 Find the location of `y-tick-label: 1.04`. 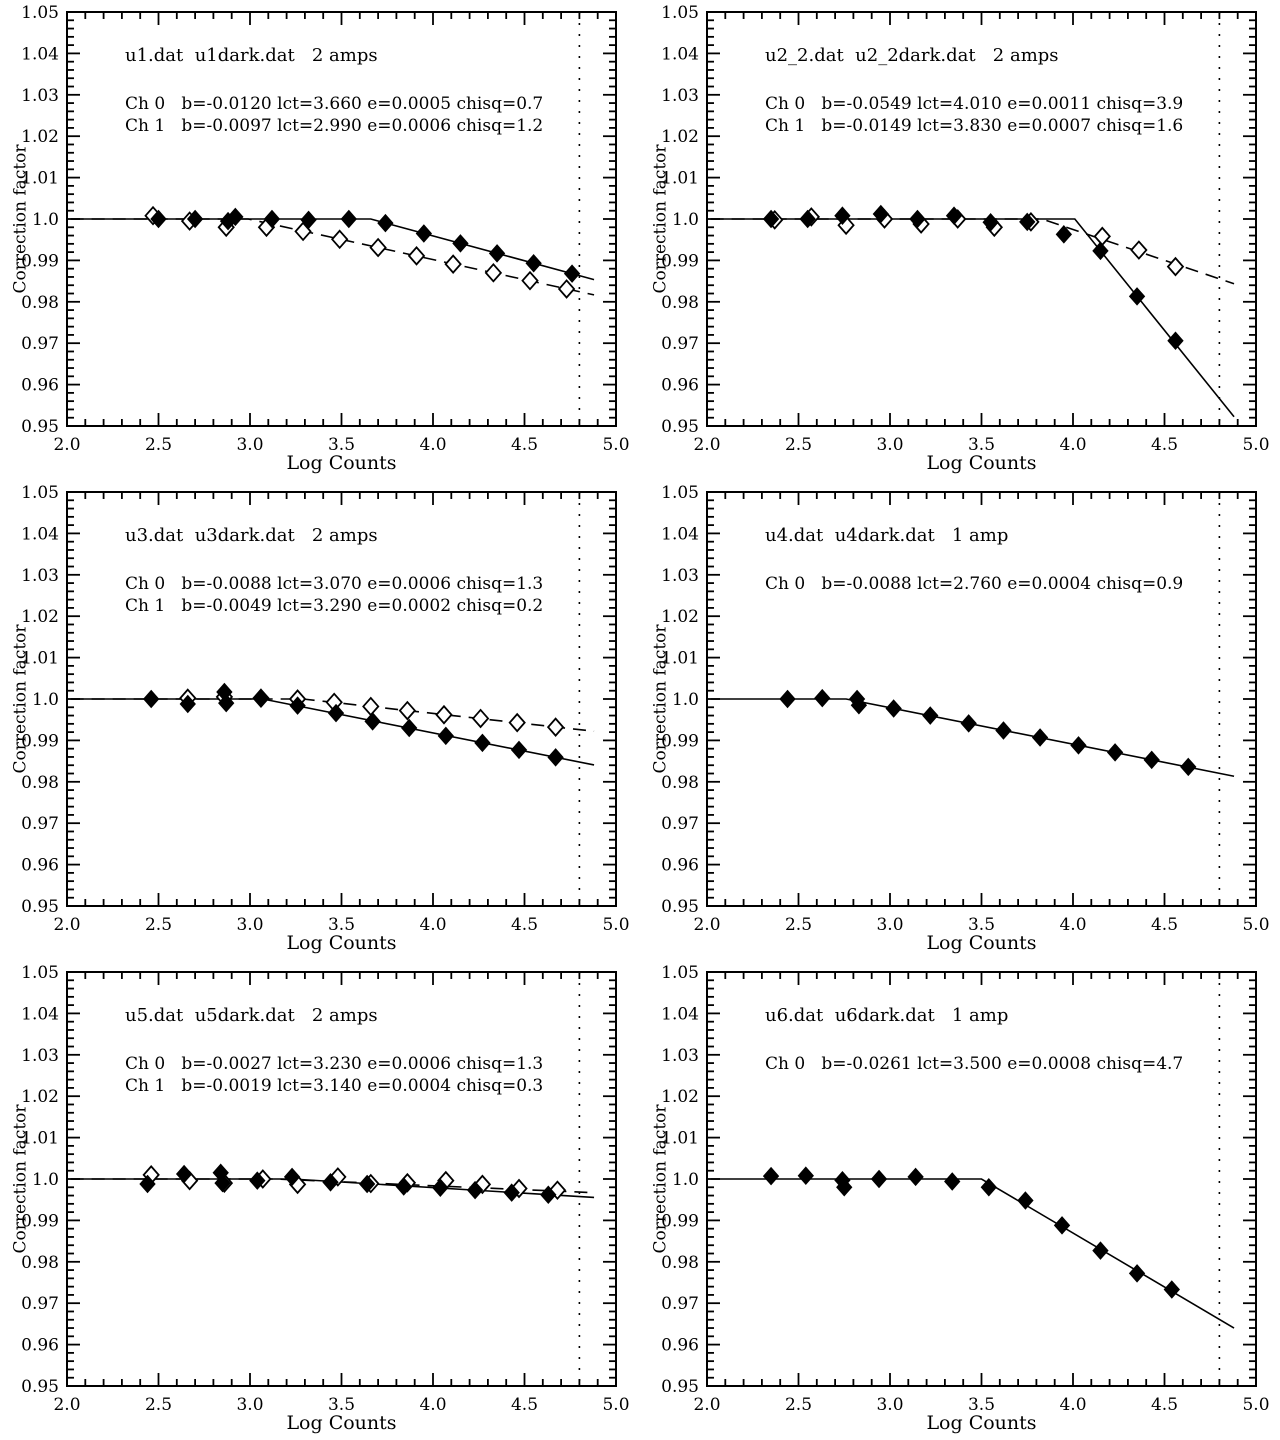

y-tick-label: 1.04 is located at coordinates (680, 54).